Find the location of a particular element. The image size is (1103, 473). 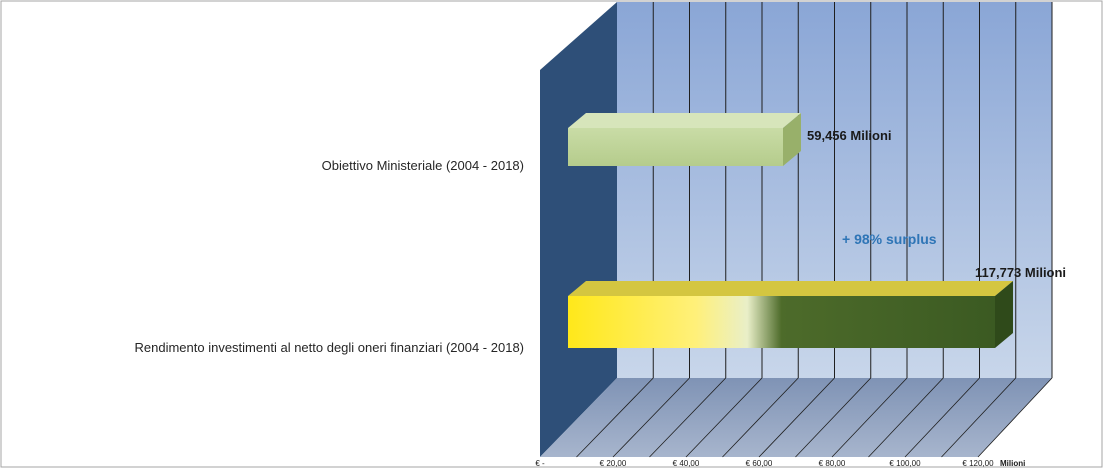

floor is located at coordinates (796, 417).